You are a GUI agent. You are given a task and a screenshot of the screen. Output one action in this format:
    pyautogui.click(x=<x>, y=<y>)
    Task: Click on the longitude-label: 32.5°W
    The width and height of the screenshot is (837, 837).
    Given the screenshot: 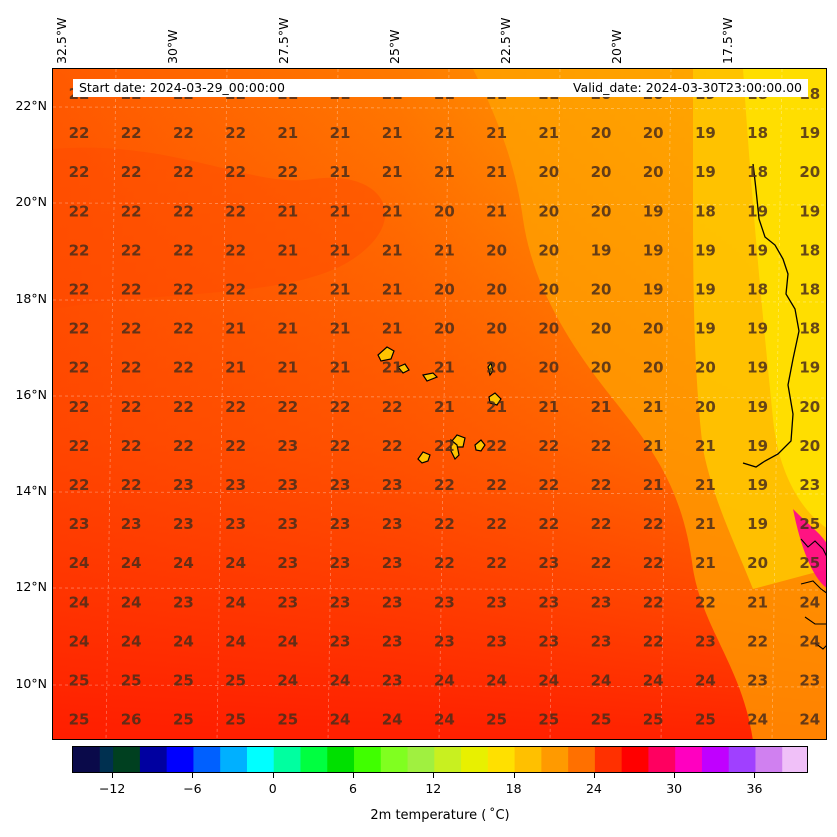 What is the action you would take?
    pyautogui.click(x=61, y=40)
    